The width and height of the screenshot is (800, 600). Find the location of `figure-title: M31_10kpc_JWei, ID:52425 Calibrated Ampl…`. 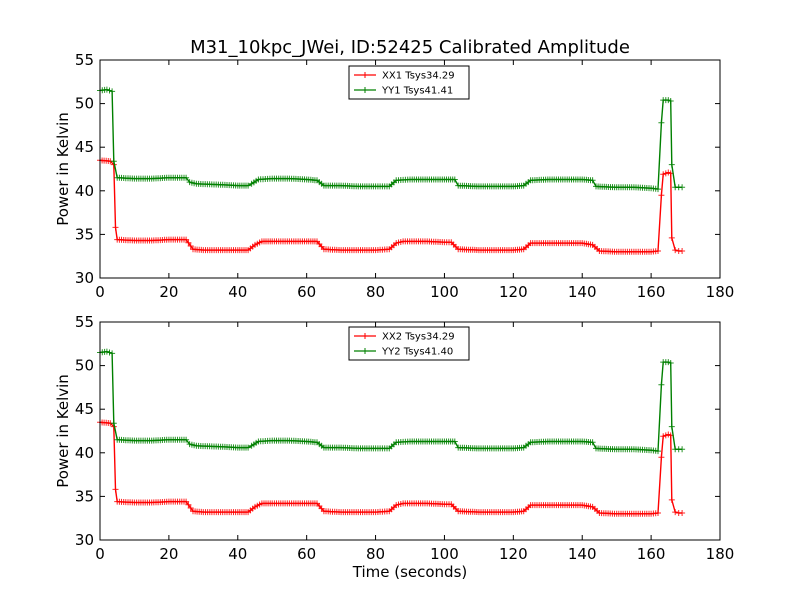

figure-title: M31_10kpc_JWei, ID:52425 Calibrated Ampl… is located at coordinates (410, 47).